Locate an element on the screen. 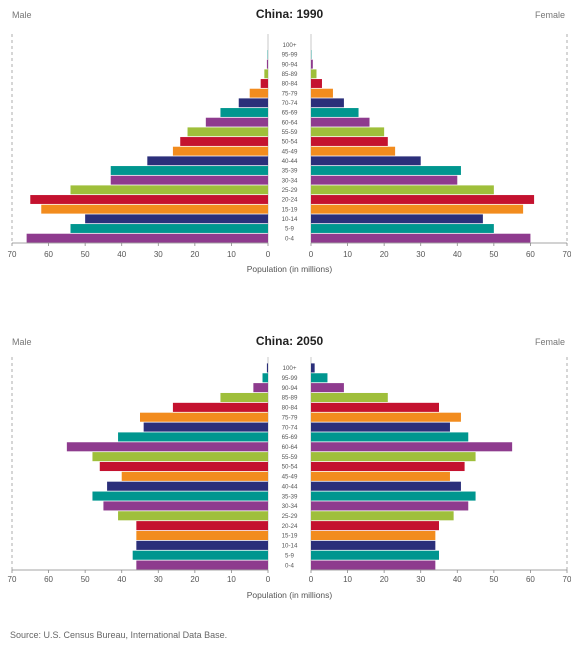 This screenshot has width=571, height=648. chart-1-age-label: 55-59 is located at coordinates (290, 457).